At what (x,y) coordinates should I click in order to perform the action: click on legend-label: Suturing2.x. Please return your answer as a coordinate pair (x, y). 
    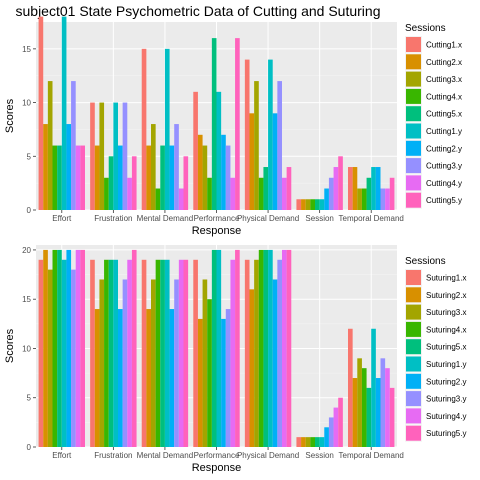
    Looking at the image, I should click on (446, 295).